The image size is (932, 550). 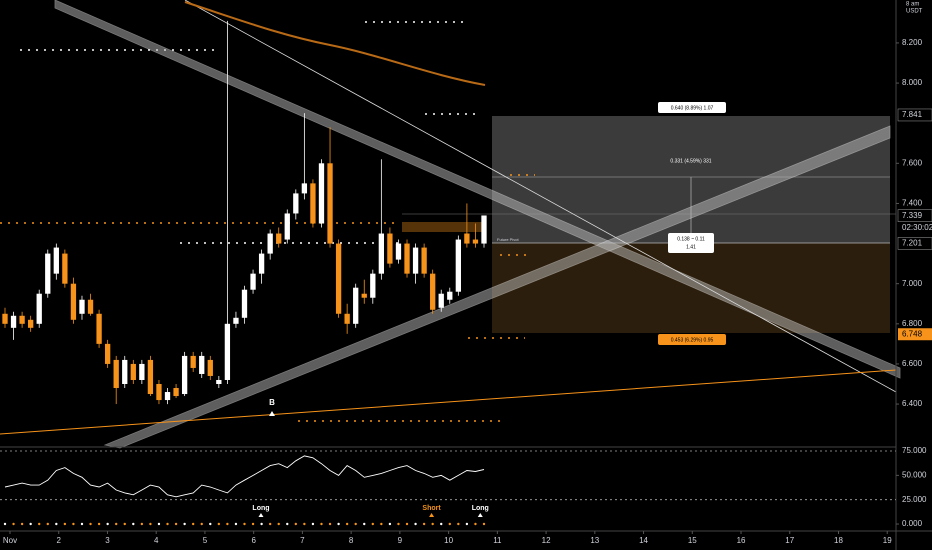 I want to click on x-tick-label: 8, so click(x=351, y=540).